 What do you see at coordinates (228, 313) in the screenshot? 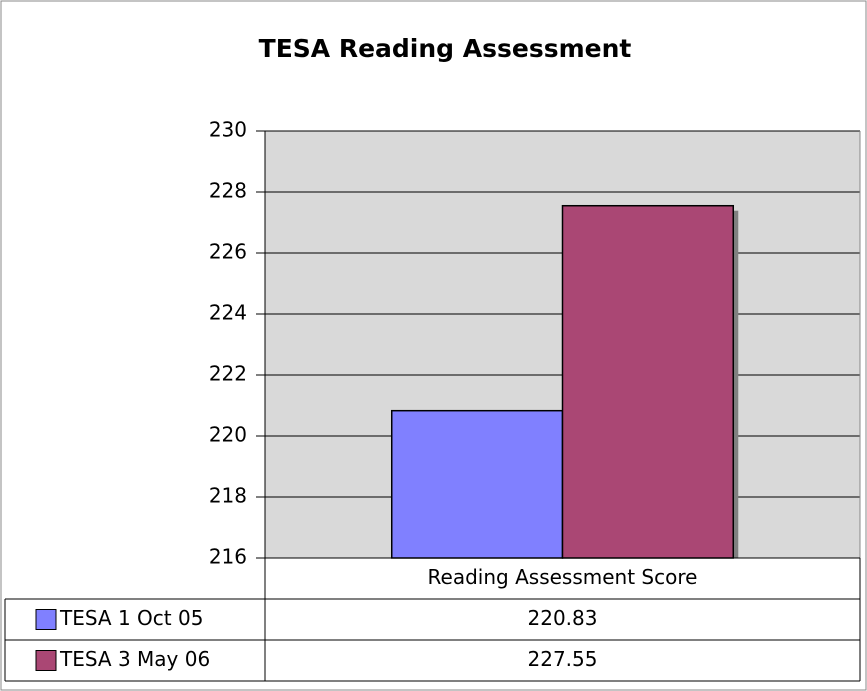
I see `y-tick-label: 224` at bounding box center [228, 313].